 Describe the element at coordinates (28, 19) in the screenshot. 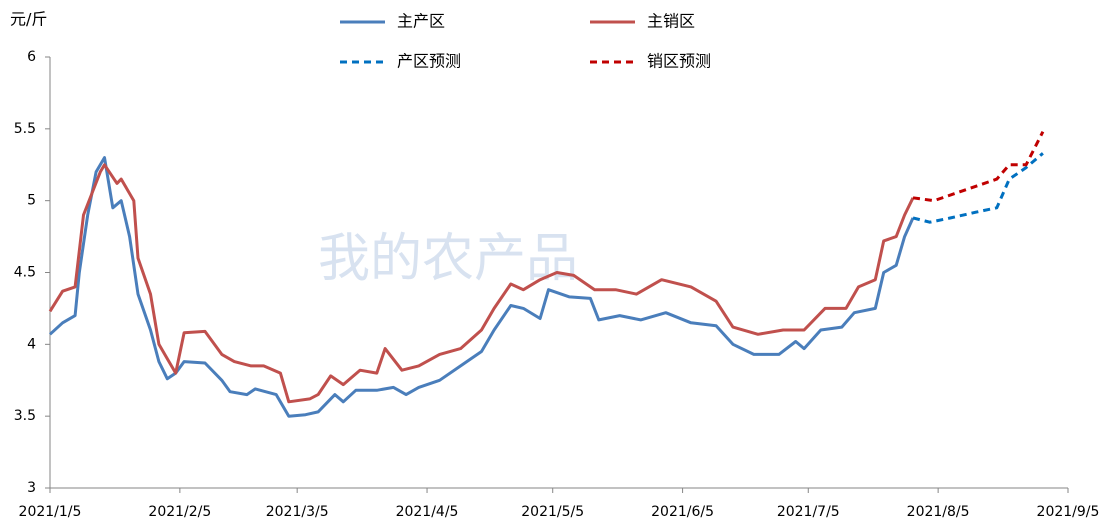

I see `y-axis-label: 元/斤` at that location.